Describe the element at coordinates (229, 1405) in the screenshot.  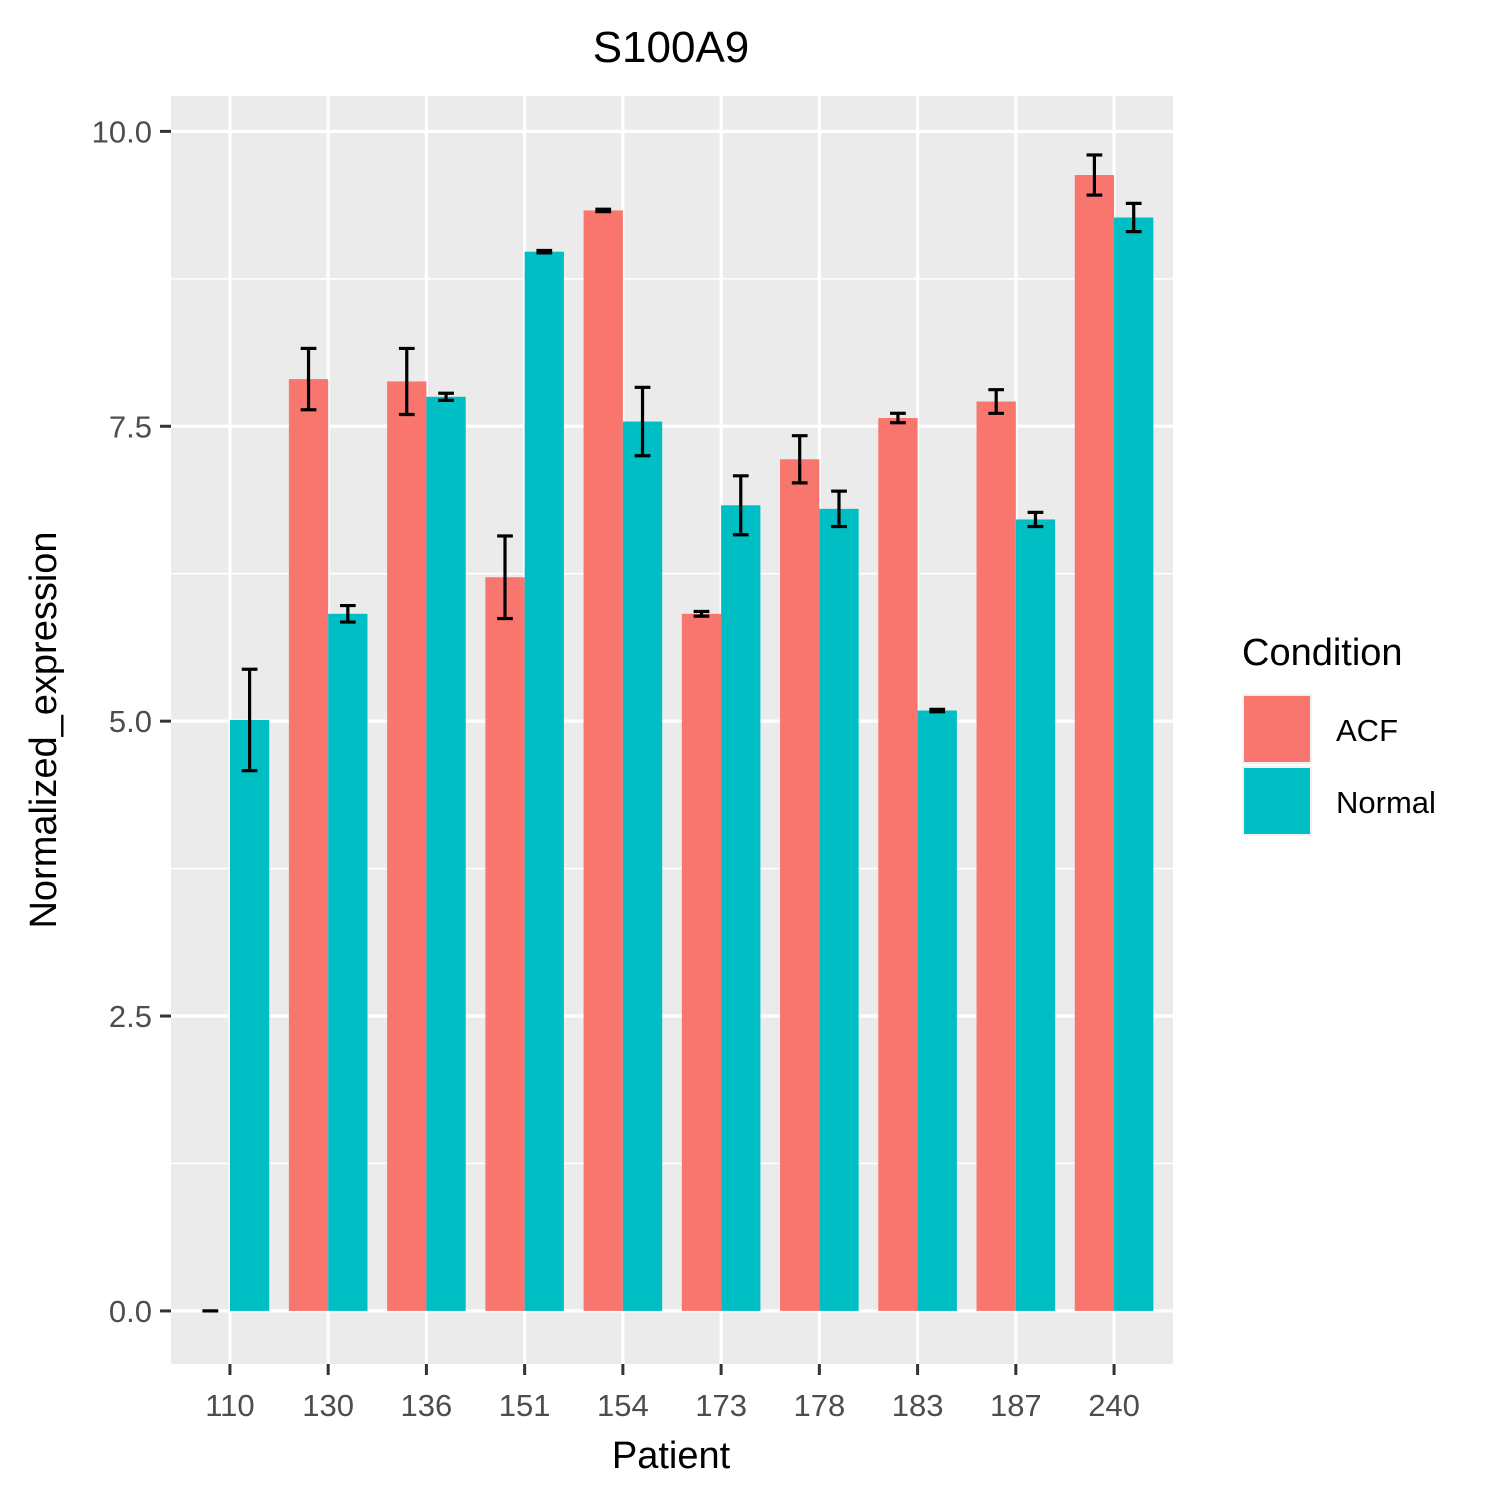
I see `x-tick-label: 110` at that location.